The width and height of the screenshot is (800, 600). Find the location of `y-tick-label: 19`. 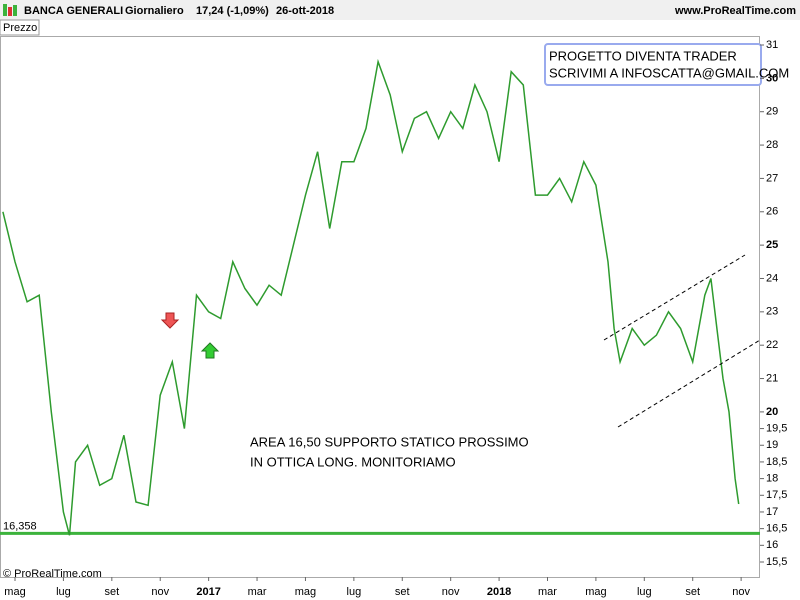

y-tick-label: 19 is located at coordinates (772, 445).